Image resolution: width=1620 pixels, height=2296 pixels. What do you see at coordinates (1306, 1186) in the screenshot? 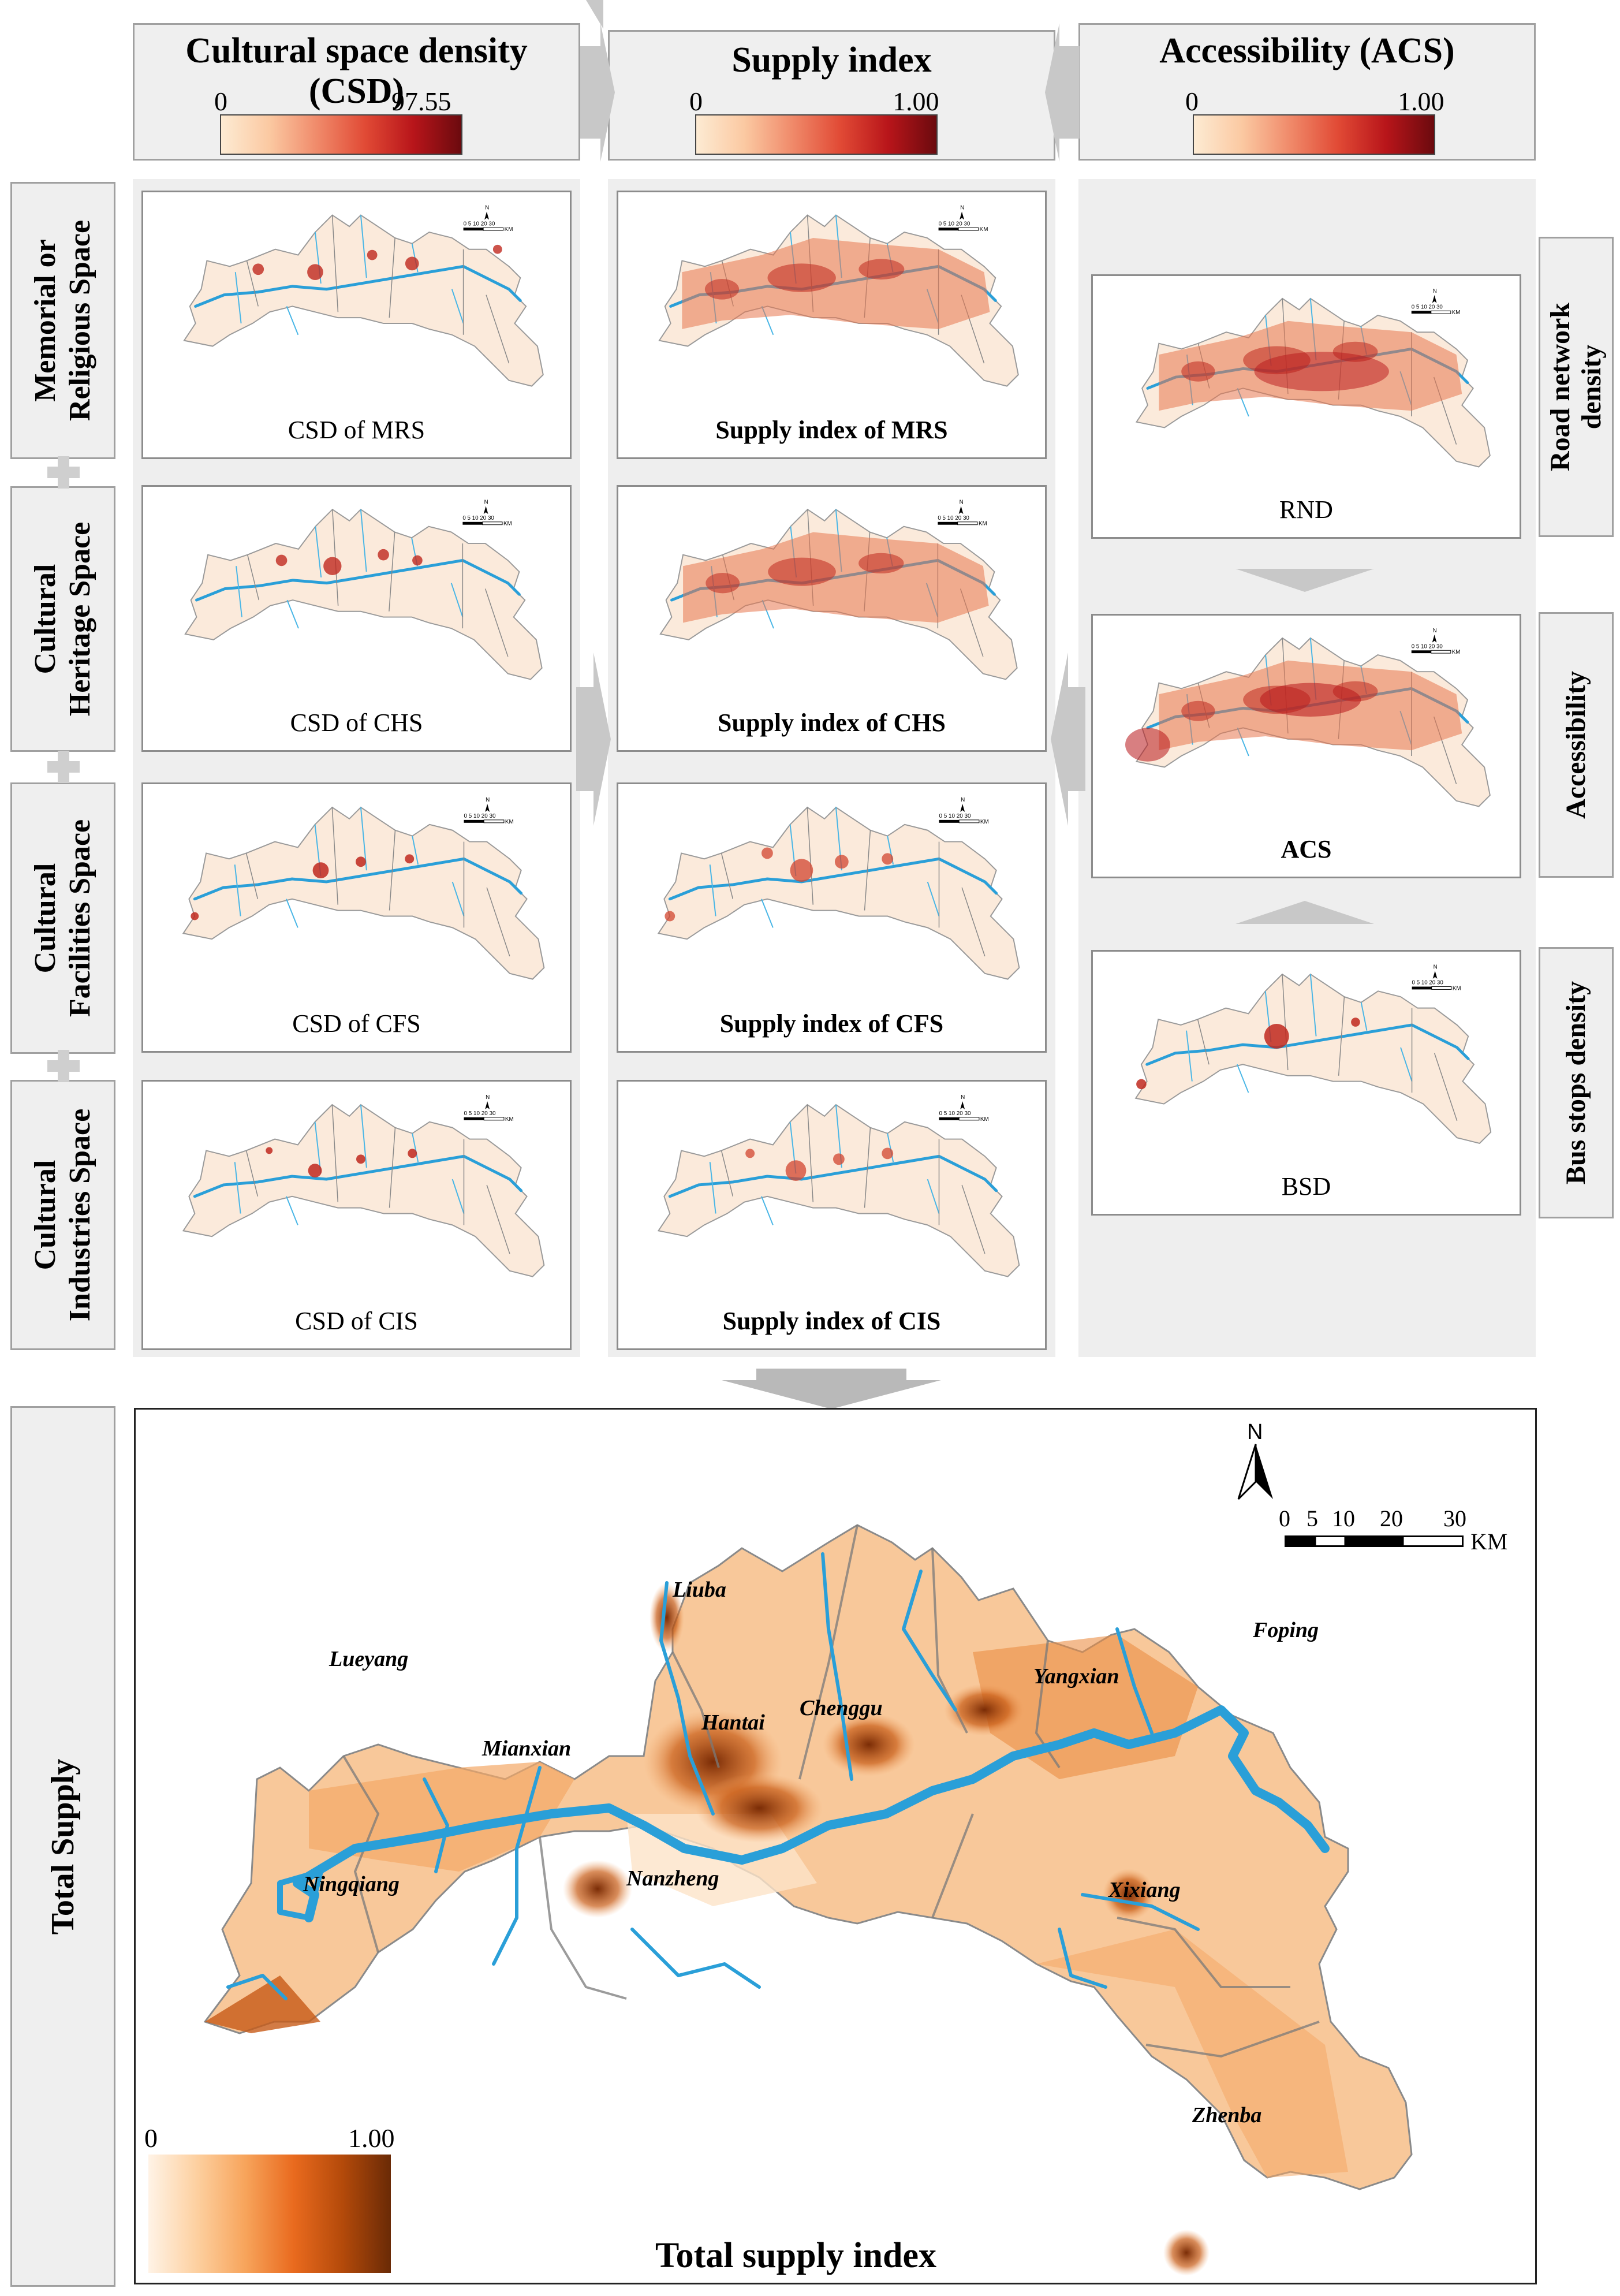
I see `map-bsd-caption: BSD` at bounding box center [1306, 1186].